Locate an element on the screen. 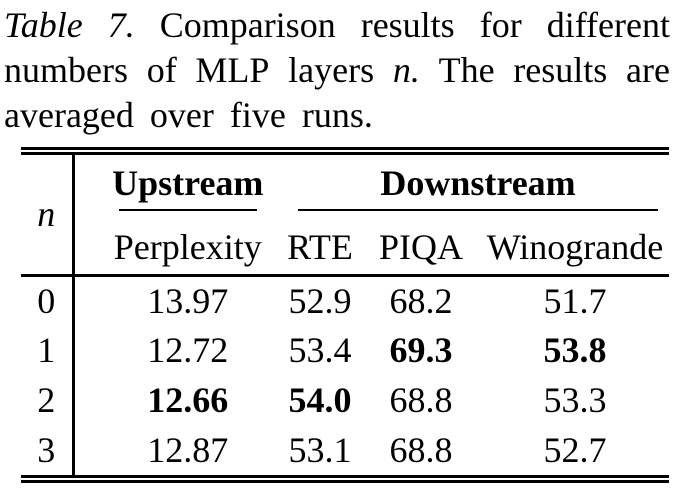 The width and height of the screenshot is (690, 492). table-row: 2 12.66 54.0 68.8 53.3 is located at coordinates (345, 400).